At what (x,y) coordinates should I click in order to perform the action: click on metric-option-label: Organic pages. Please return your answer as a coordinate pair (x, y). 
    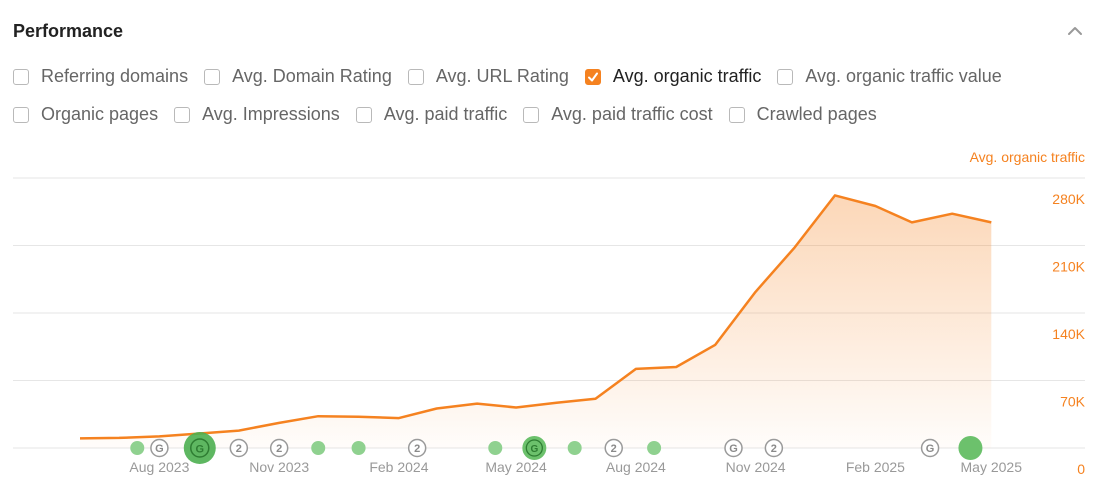
    Looking at the image, I should click on (100, 114).